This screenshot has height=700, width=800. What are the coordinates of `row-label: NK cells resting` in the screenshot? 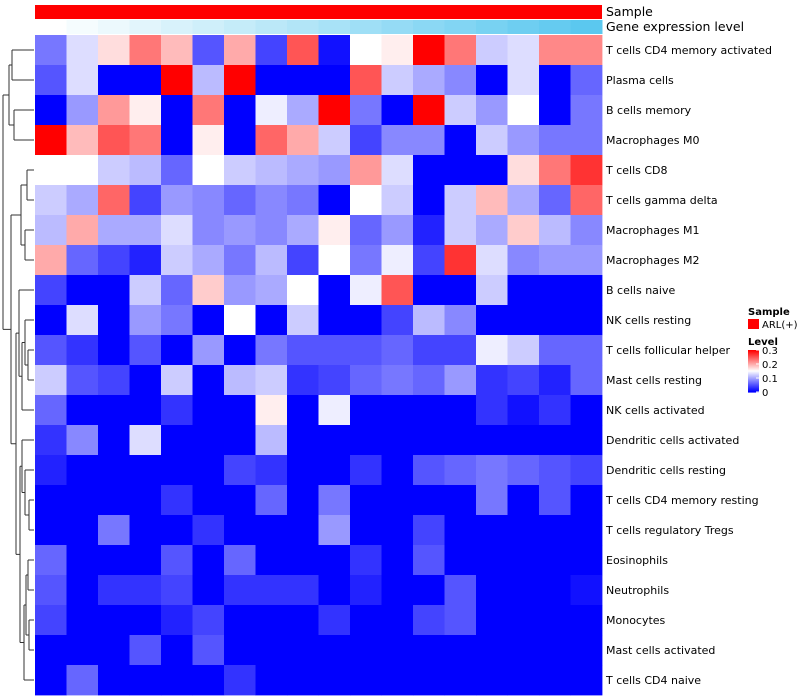 It's located at (648, 320).